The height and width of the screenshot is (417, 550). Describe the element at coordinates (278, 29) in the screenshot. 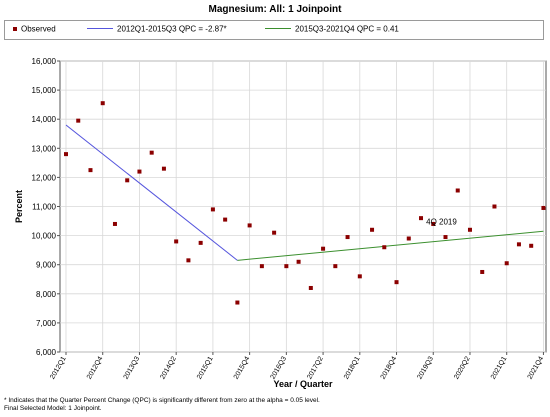

I see `green-line-icon` at that location.